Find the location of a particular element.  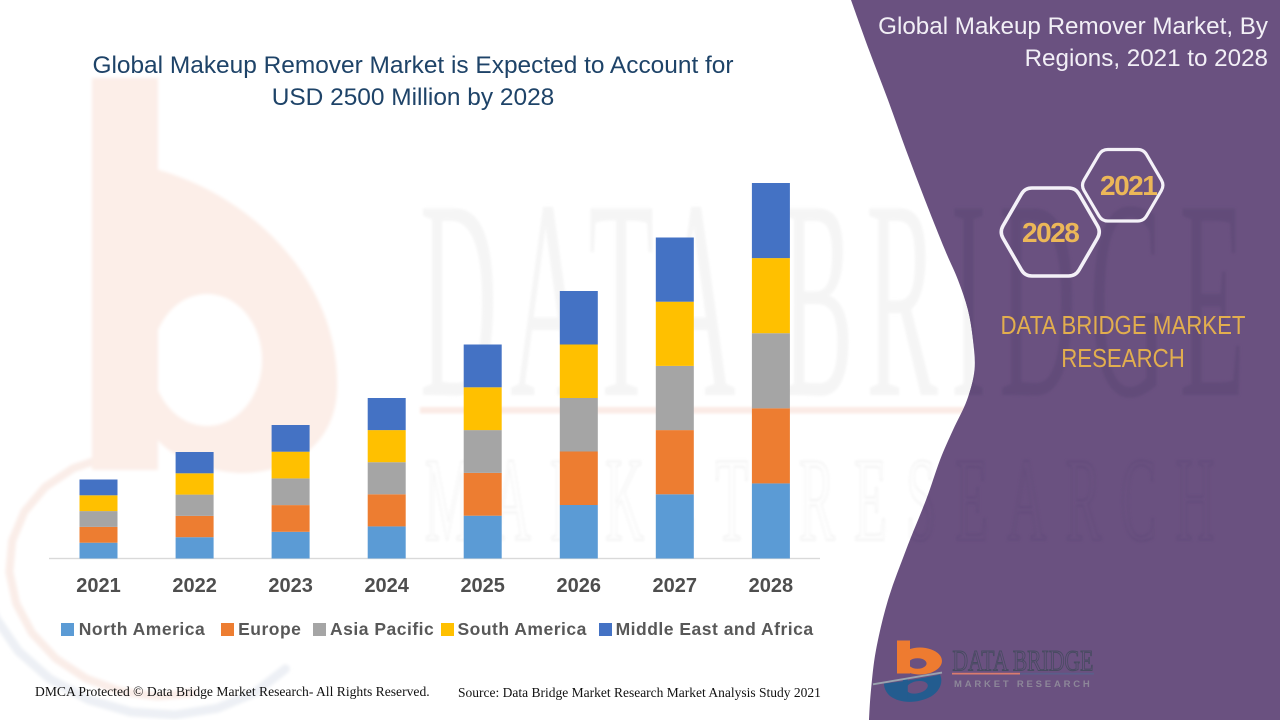

svg-text: MARKET RESEARCH is located at coordinates (1023, 684).